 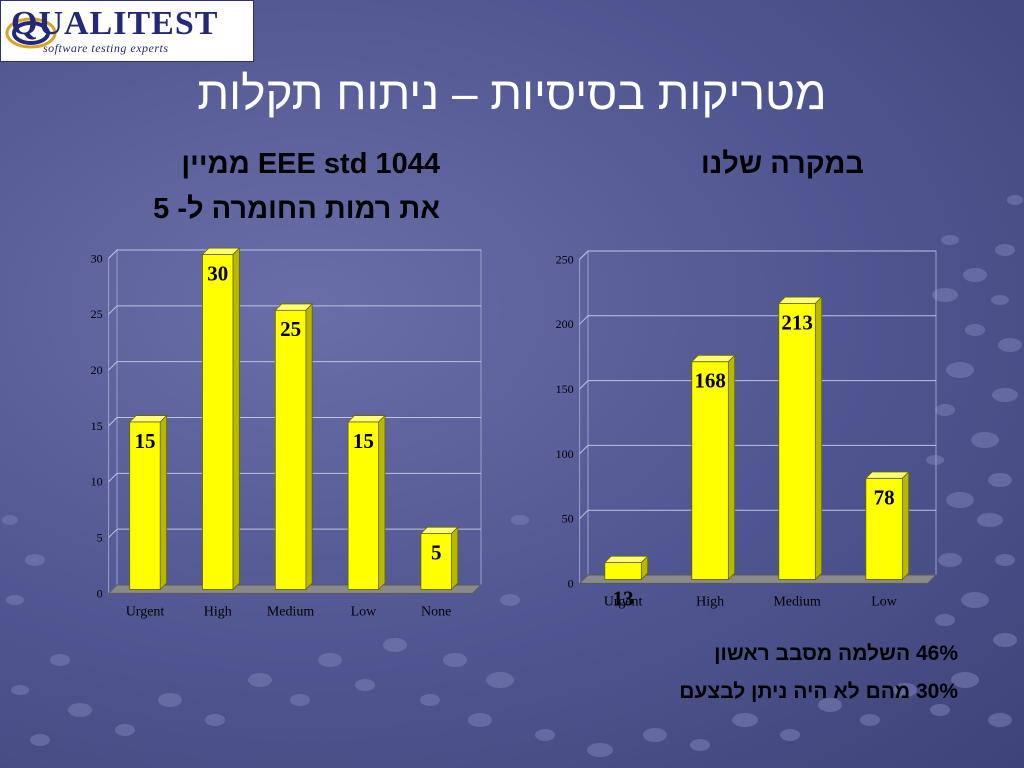 I want to click on y-tick-label: 200, so click(x=565, y=324).